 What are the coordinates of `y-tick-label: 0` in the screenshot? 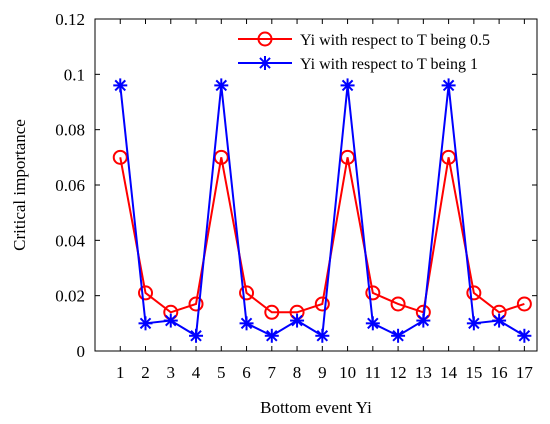 It's located at (81, 351).